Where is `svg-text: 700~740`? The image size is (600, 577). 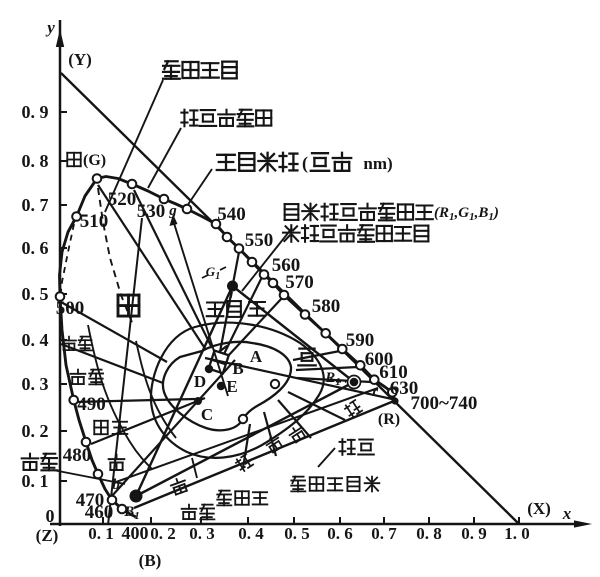
svg-text: 700~740 is located at coordinates (444, 403).